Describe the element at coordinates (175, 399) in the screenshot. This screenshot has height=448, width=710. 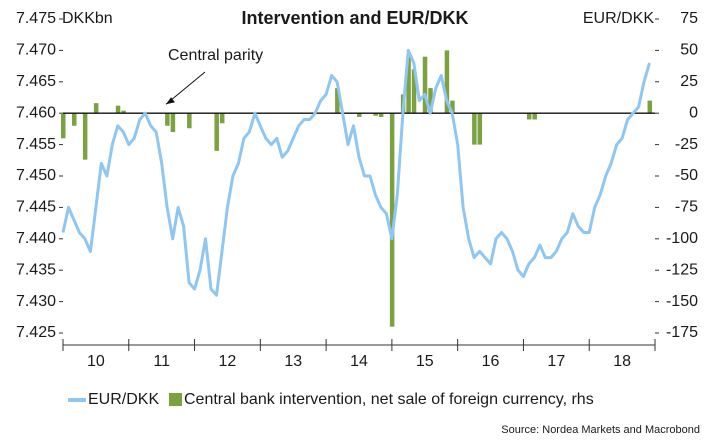
I see `legend-swatch` at that location.